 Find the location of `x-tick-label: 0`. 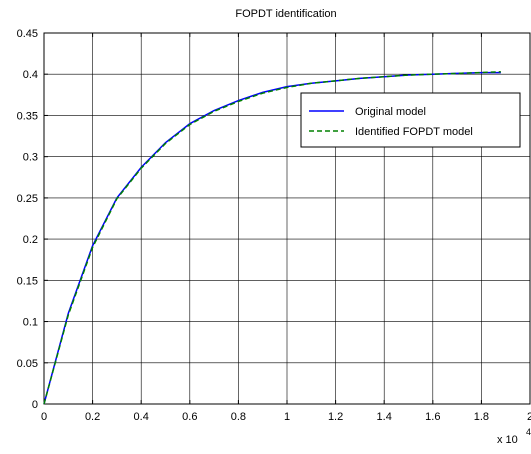

x-tick-label: 0 is located at coordinates (44, 417).